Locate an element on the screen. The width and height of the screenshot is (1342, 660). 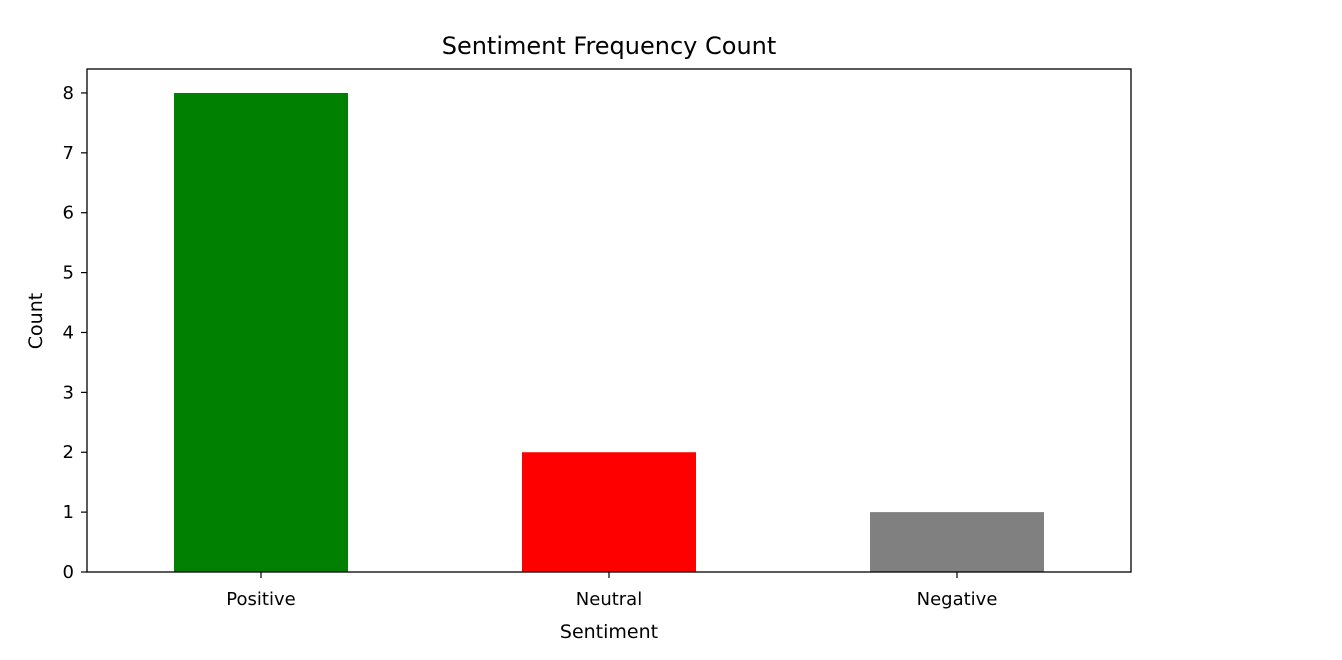
x-tick-label: Negative is located at coordinates (957, 599).